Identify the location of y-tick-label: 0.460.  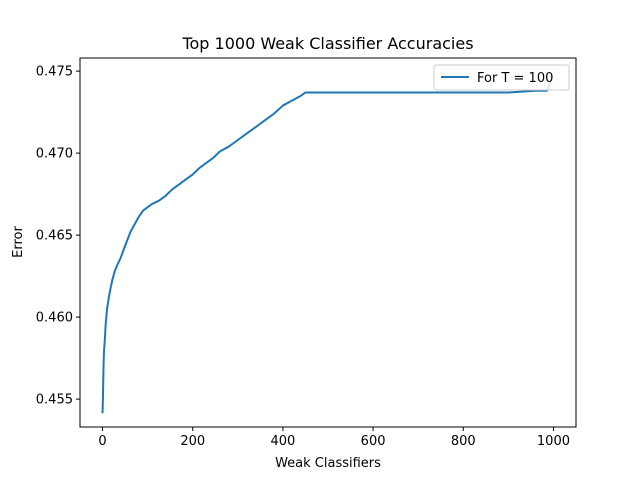
(54, 318).